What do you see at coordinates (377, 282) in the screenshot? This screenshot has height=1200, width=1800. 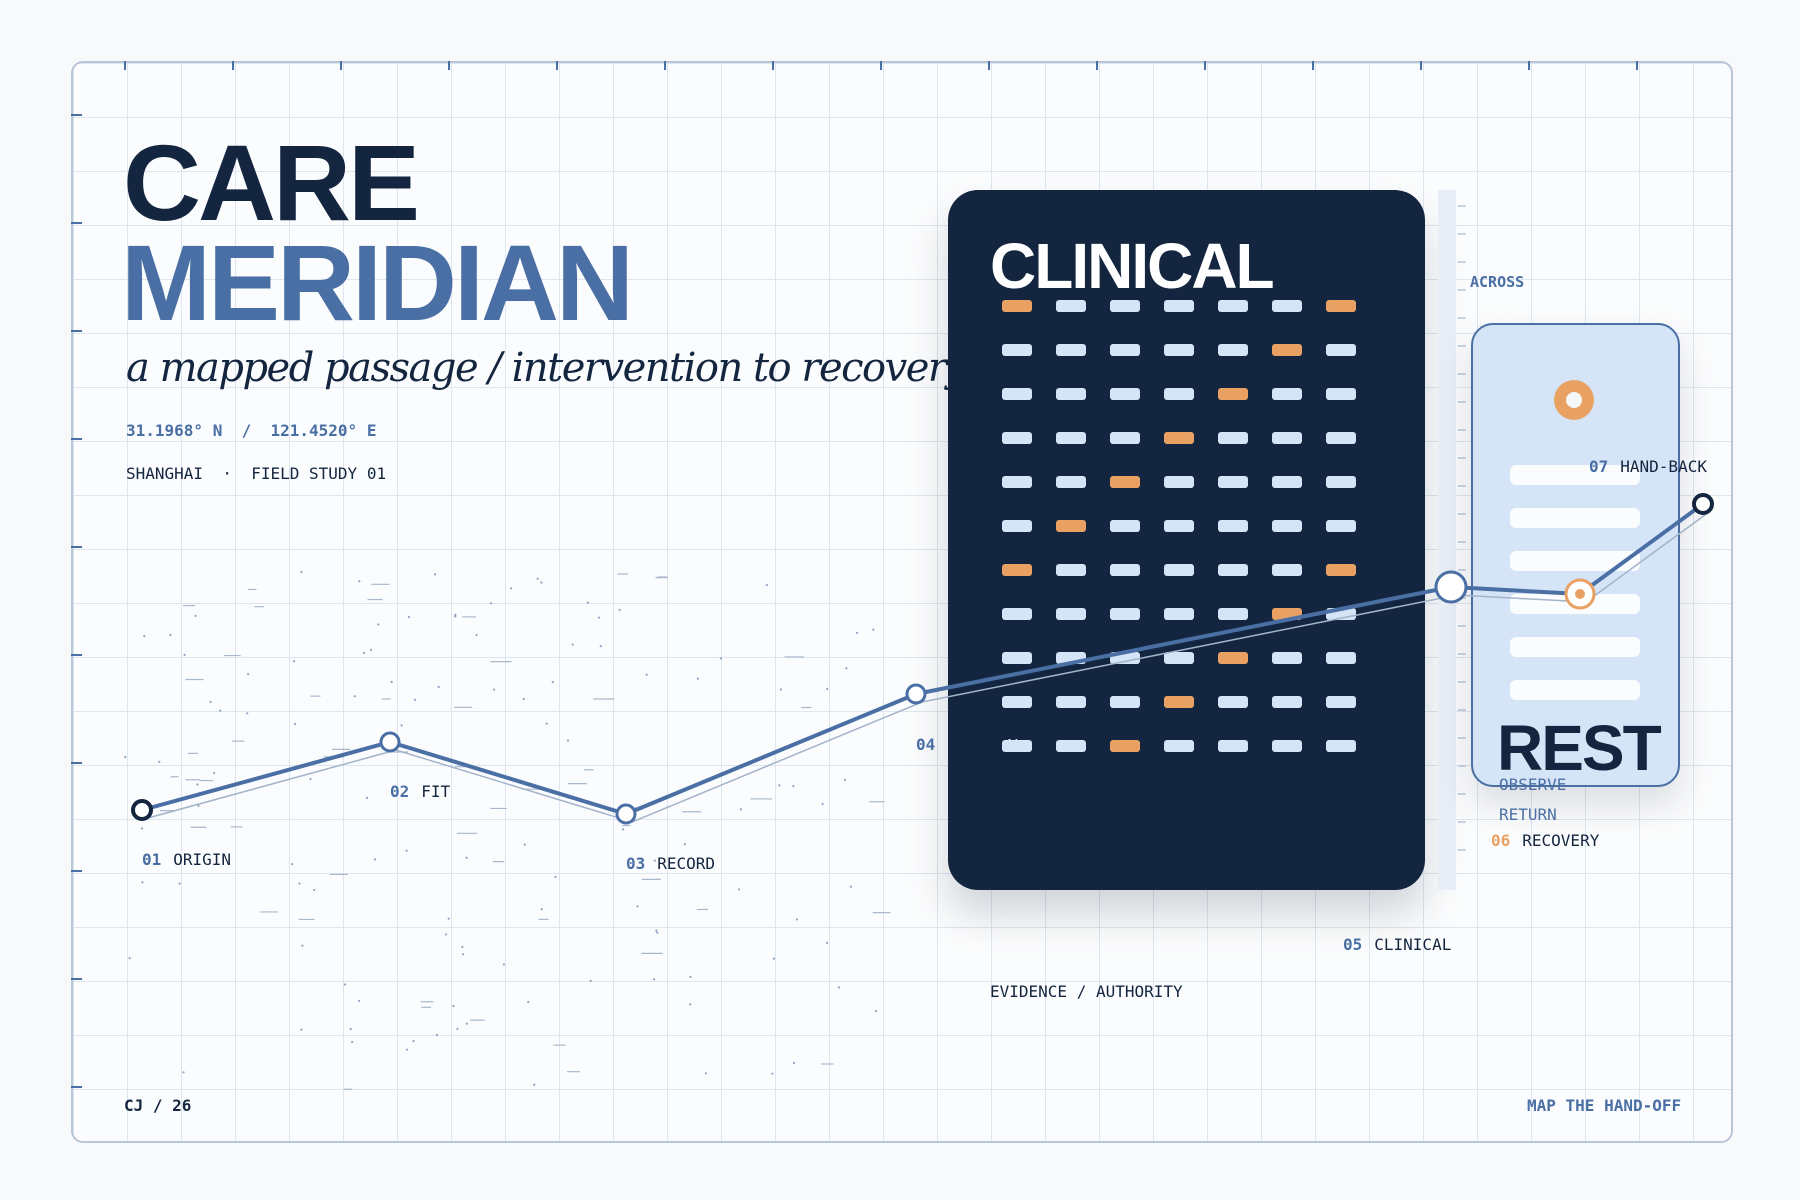 I see `title-line-2: MERIDIAN` at bounding box center [377, 282].